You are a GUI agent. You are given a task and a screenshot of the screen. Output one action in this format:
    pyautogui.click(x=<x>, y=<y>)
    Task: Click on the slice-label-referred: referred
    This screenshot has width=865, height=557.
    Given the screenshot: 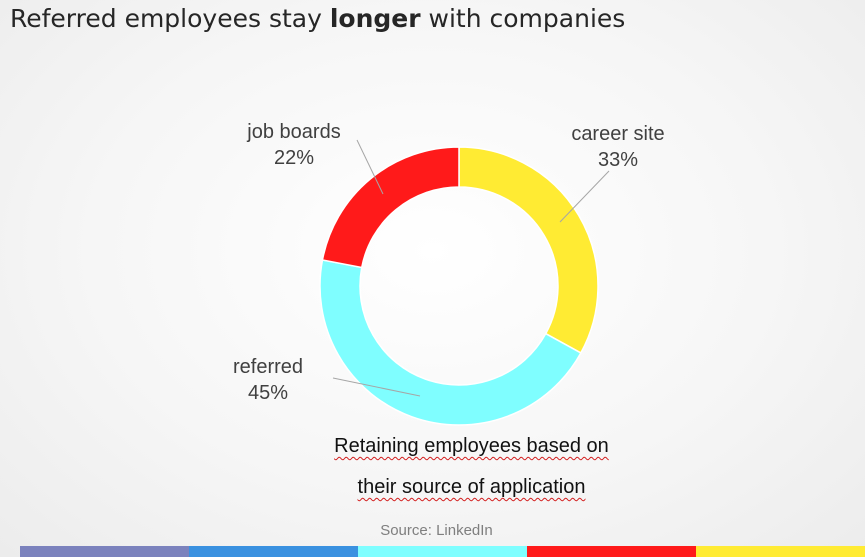 What is the action you would take?
    pyautogui.click(x=268, y=367)
    